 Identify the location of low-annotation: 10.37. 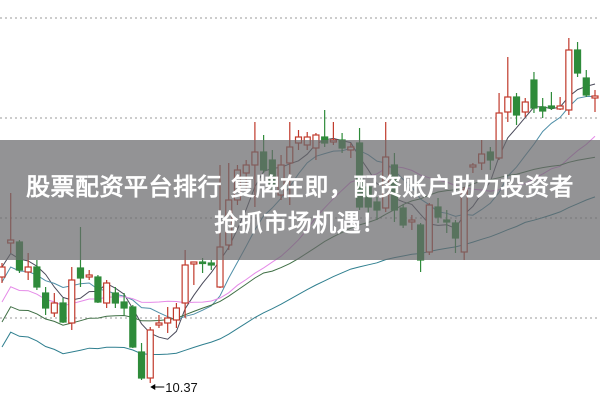
(174, 387).